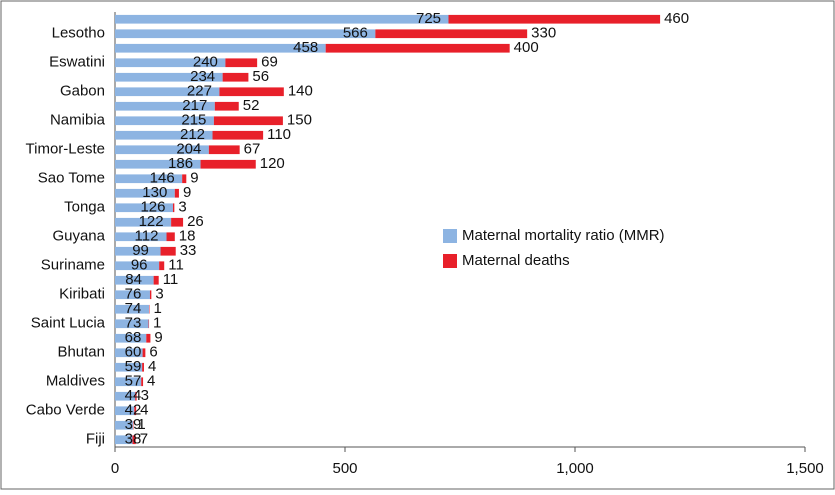 The image size is (835, 495). What do you see at coordinates (71, 178) in the screenshot?
I see `y-tick-label: Sao Tome` at bounding box center [71, 178].